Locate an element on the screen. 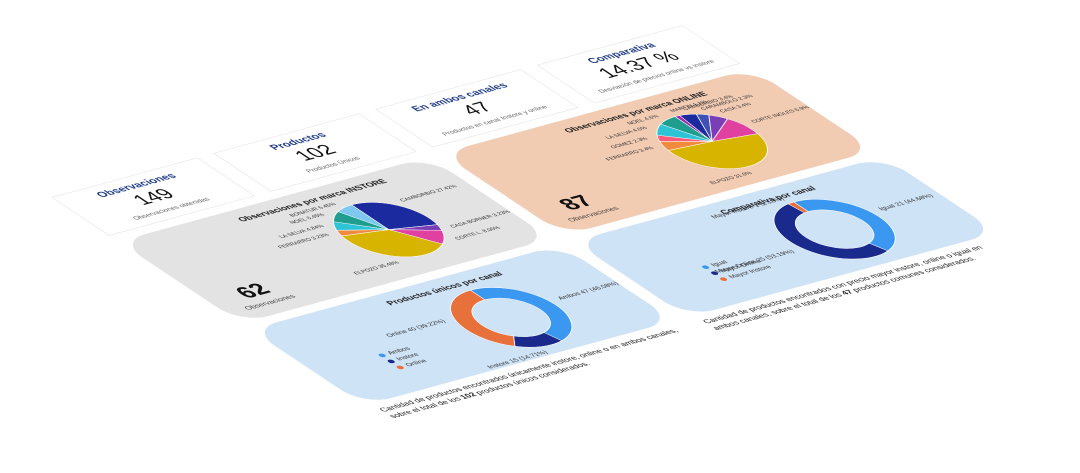 The height and width of the screenshot is (473, 1080). slice-category: BONATUR is located at coordinates (304, 212).